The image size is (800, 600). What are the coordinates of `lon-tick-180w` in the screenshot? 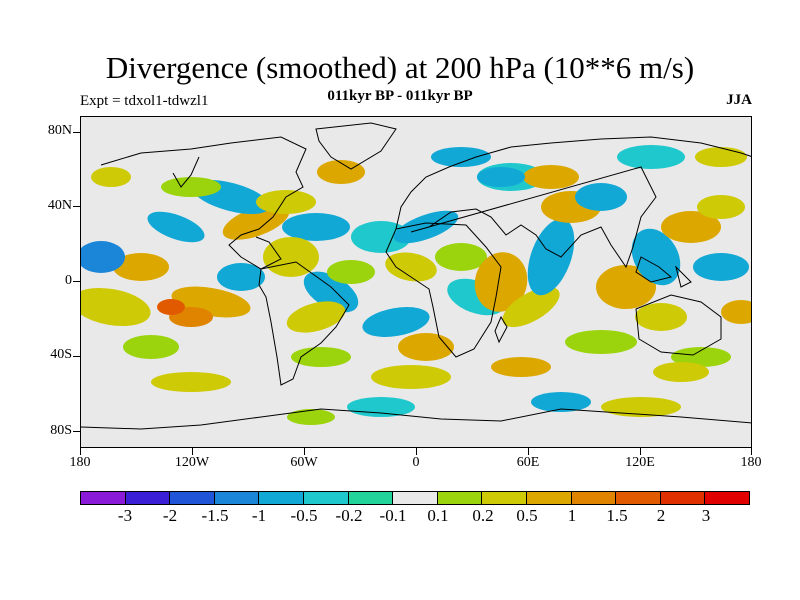 It's located at (80, 451).